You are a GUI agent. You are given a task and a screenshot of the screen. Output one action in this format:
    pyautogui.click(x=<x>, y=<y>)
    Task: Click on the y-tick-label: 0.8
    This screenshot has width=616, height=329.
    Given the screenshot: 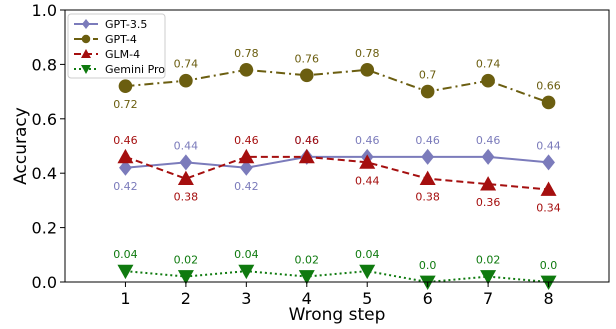 What is the action you would take?
    pyautogui.click(x=44, y=64)
    